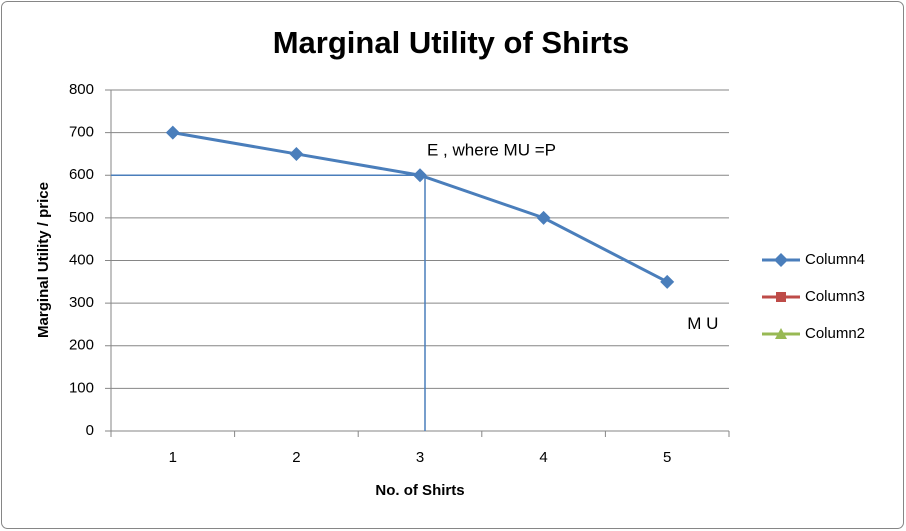  What do you see at coordinates (81, 345) in the screenshot?
I see `y-tick-label: 200` at bounding box center [81, 345].